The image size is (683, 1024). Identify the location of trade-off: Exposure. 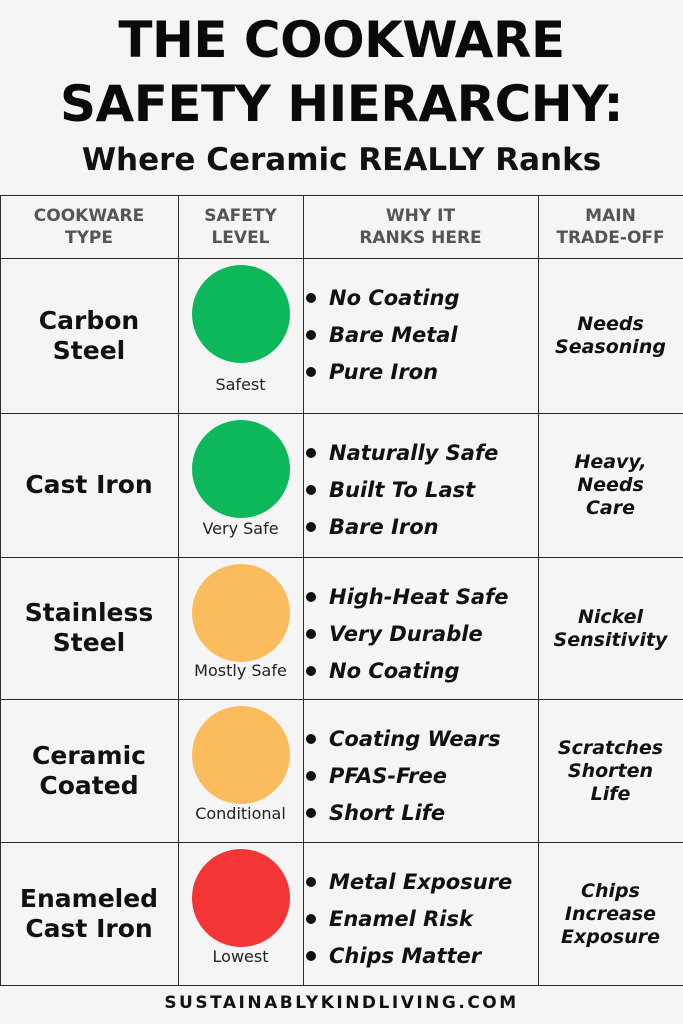
(610, 936).